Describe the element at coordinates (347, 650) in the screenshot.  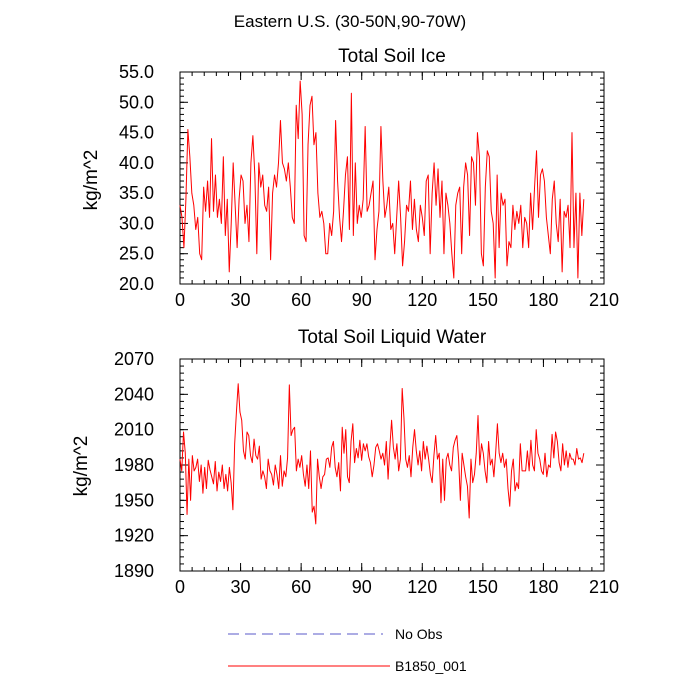
I see `legend: No Obs B1850_001` at that location.